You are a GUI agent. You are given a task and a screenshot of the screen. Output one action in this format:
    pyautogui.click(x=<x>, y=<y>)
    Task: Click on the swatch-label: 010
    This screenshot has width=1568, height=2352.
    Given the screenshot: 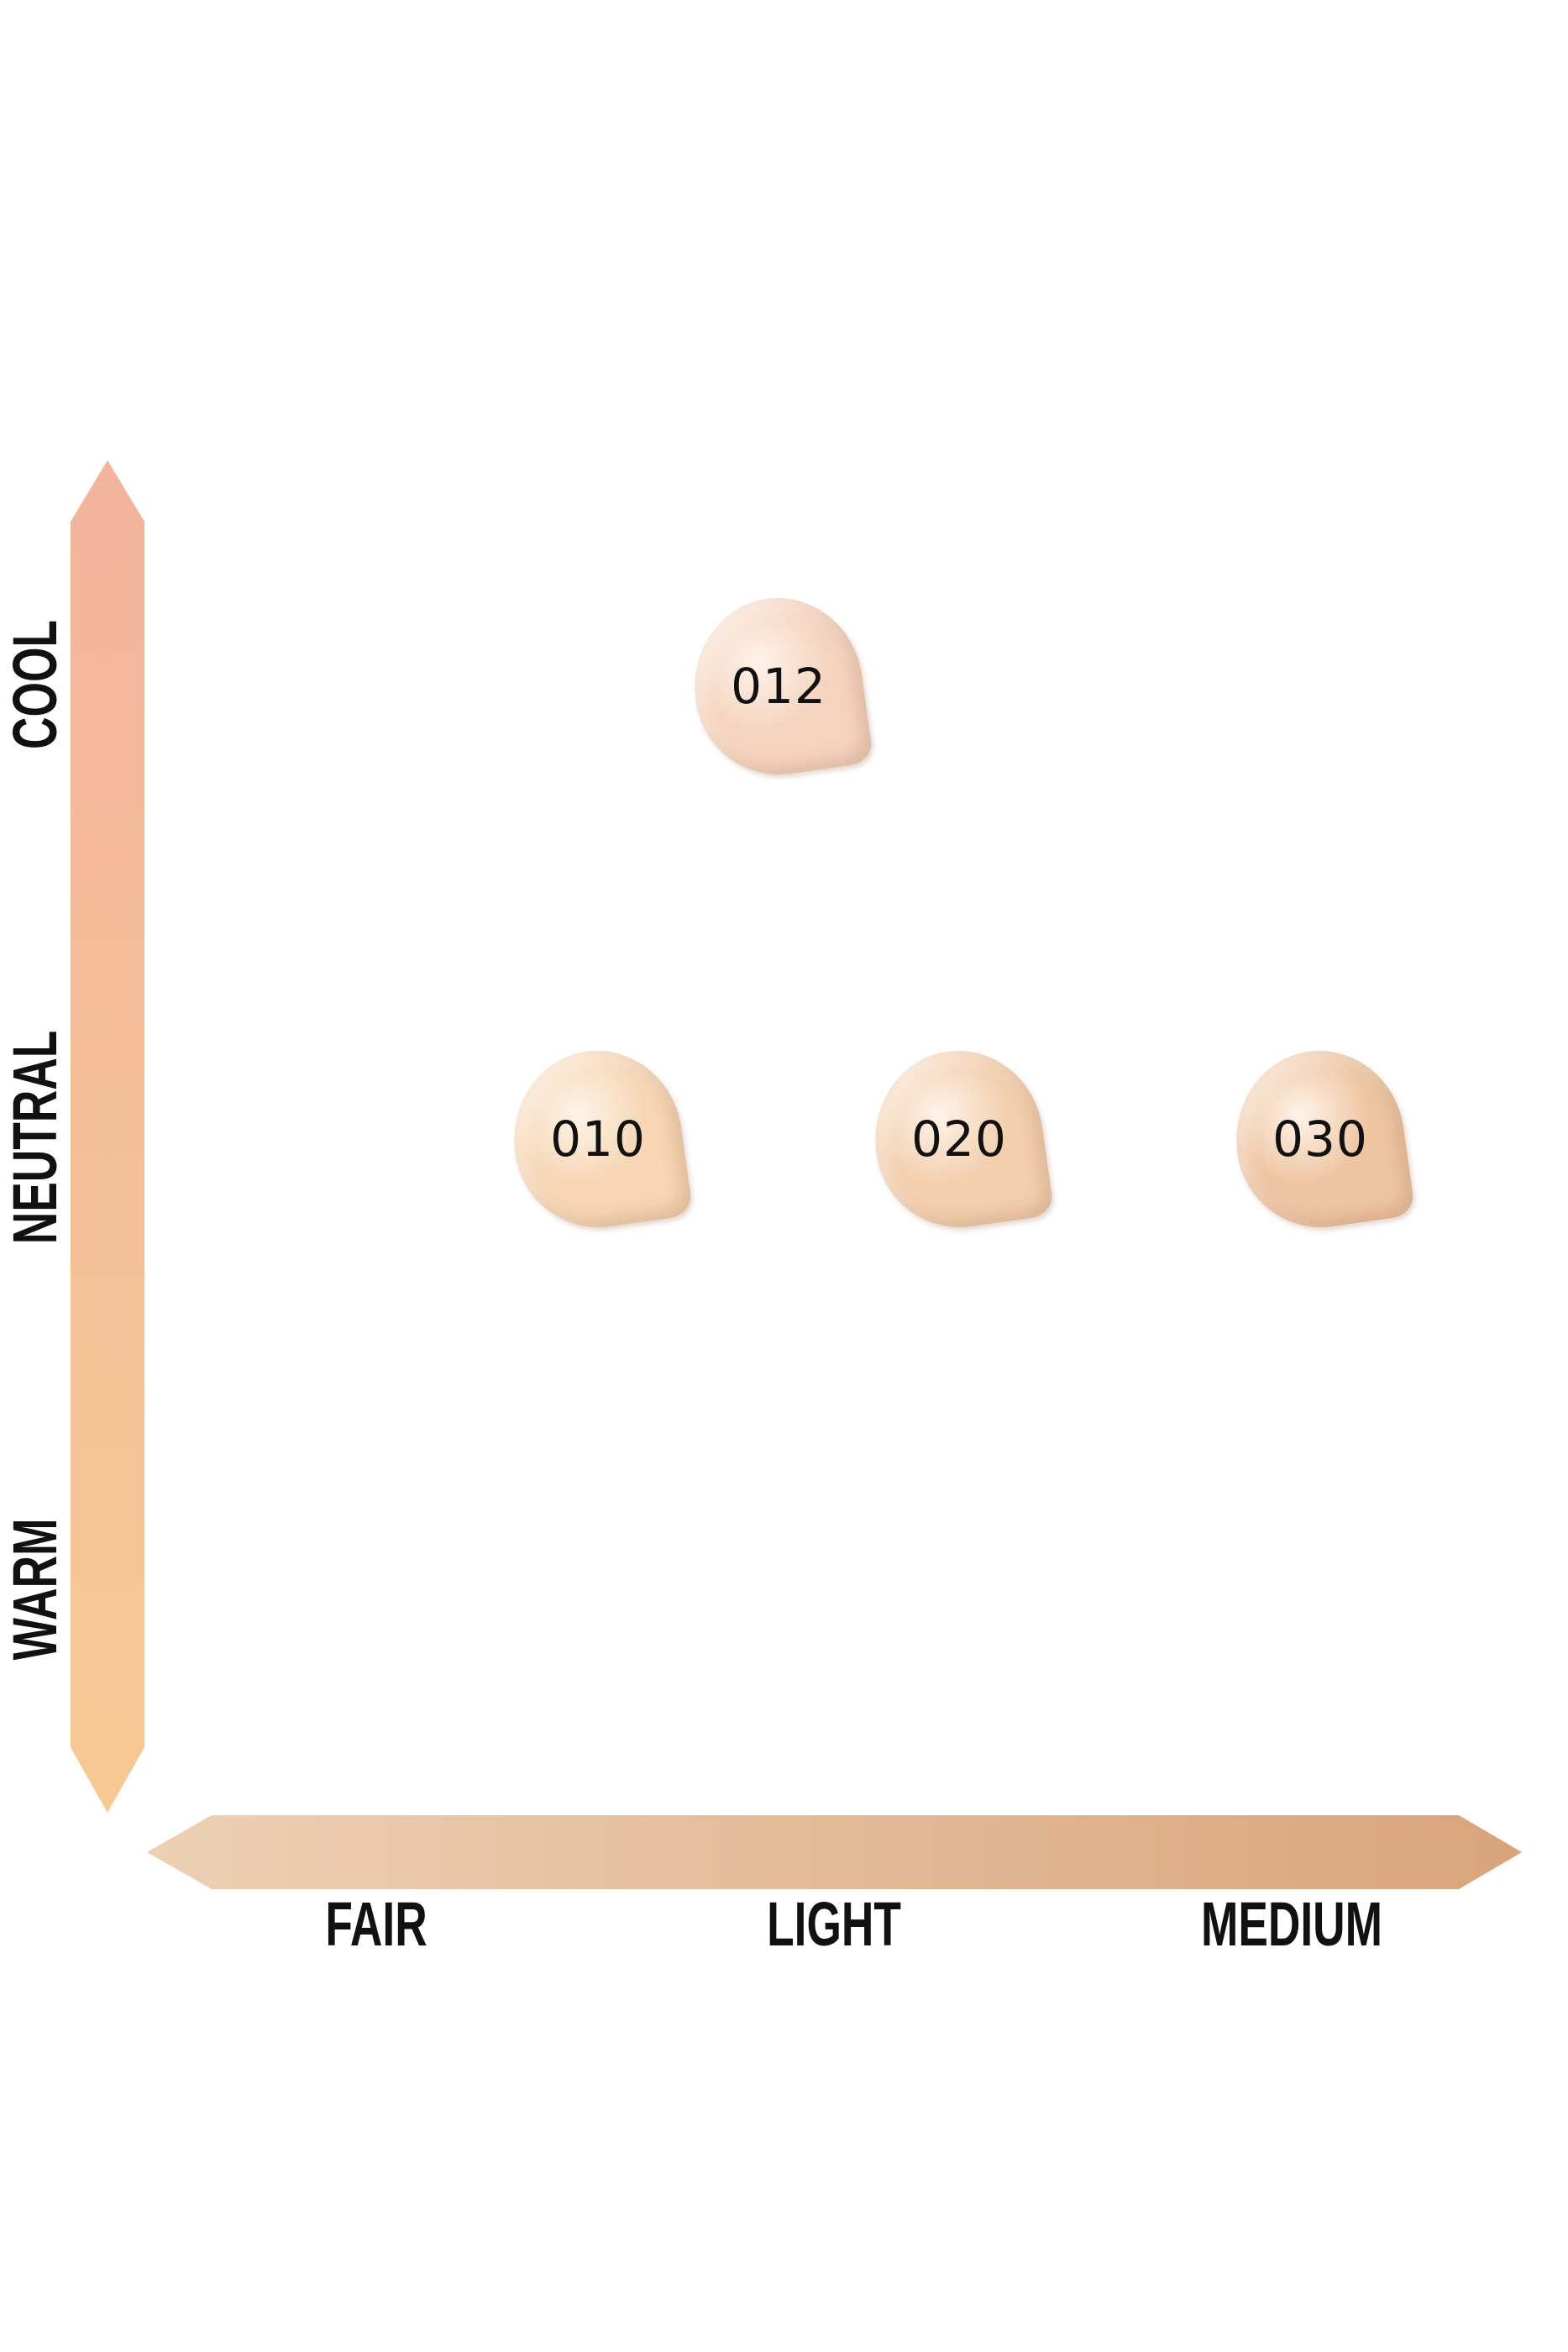 What is the action you would take?
    pyautogui.click(x=598, y=1139)
    